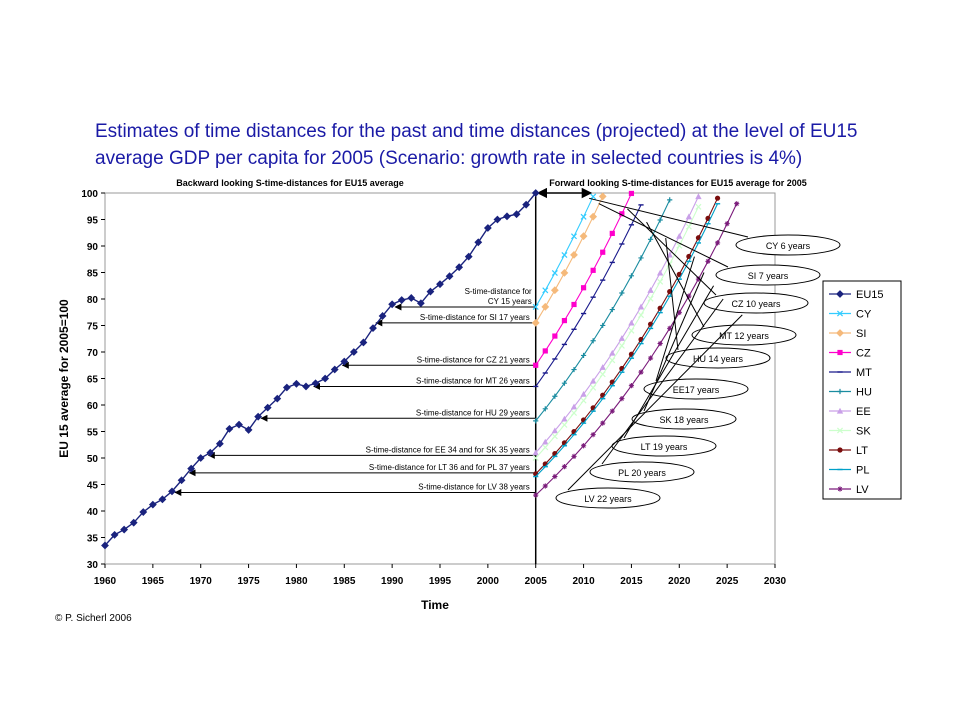 The width and height of the screenshot is (960, 720). I want to click on callout-label: PL 20 years, so click(642, 473).